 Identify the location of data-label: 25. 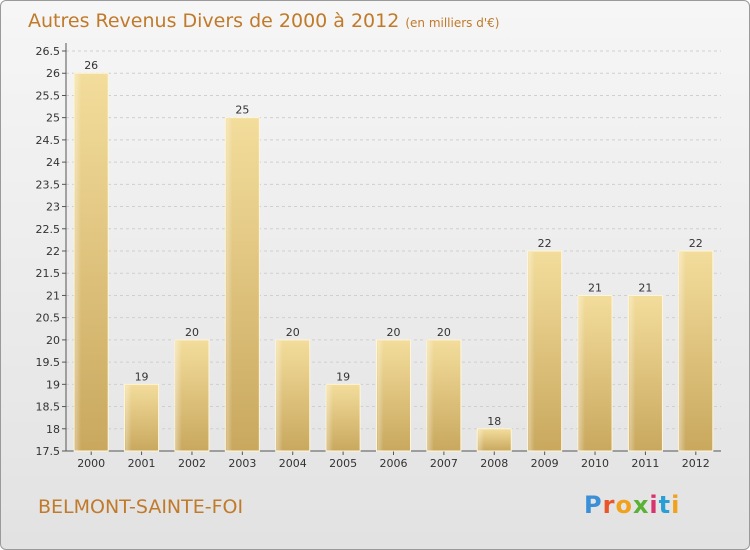
(242, 110).